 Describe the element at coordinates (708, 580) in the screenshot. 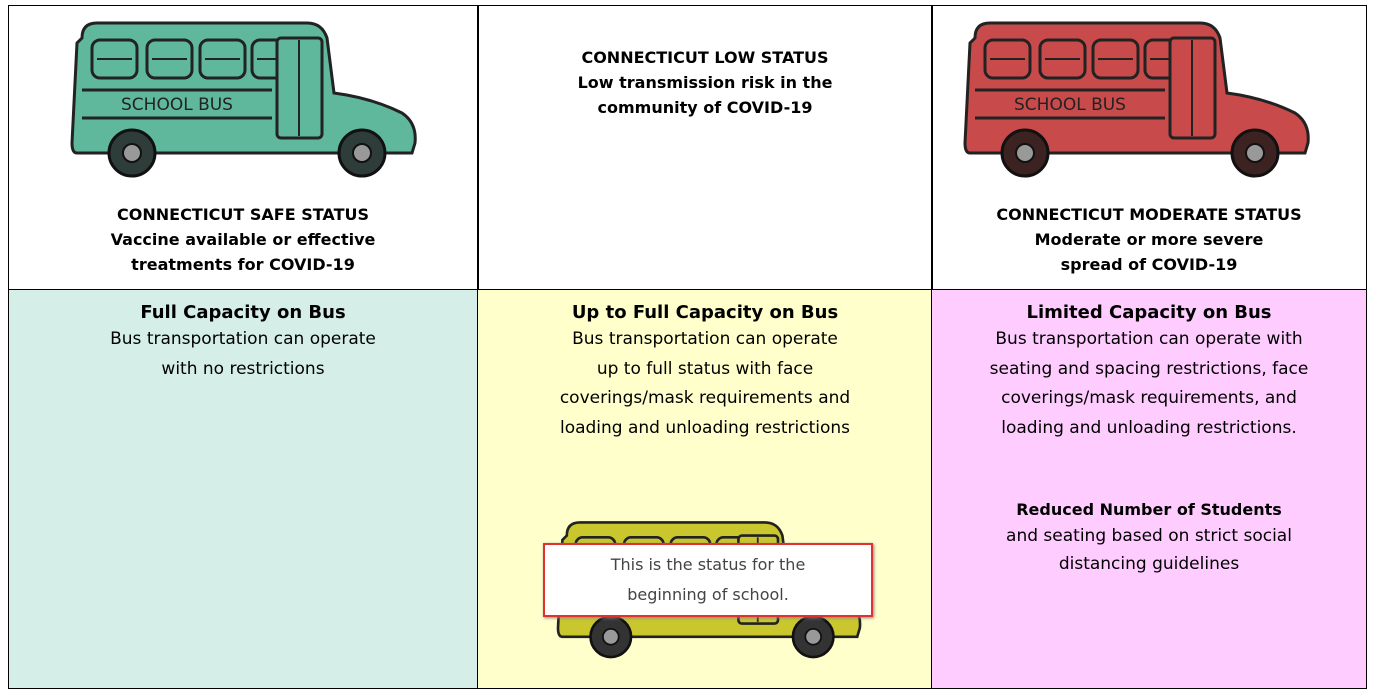

I see `callout` at that location.